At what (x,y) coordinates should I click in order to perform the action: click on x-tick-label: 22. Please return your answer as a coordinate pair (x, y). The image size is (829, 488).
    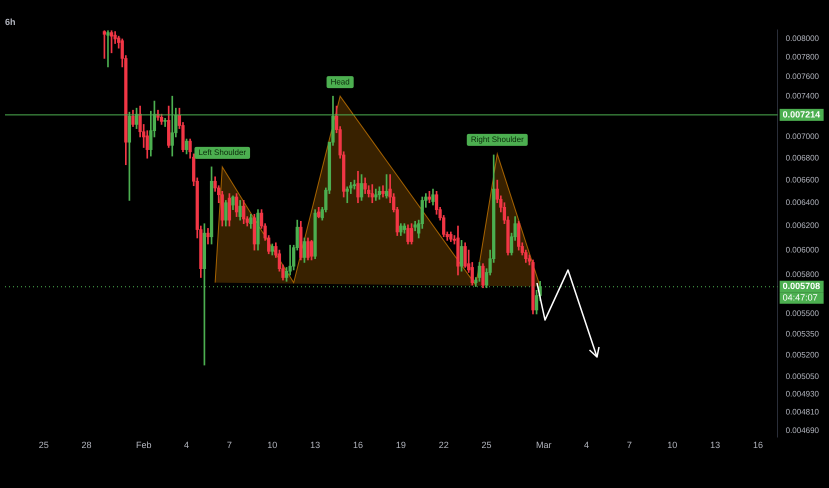
    Looking at the image, I should click on (443, 445).